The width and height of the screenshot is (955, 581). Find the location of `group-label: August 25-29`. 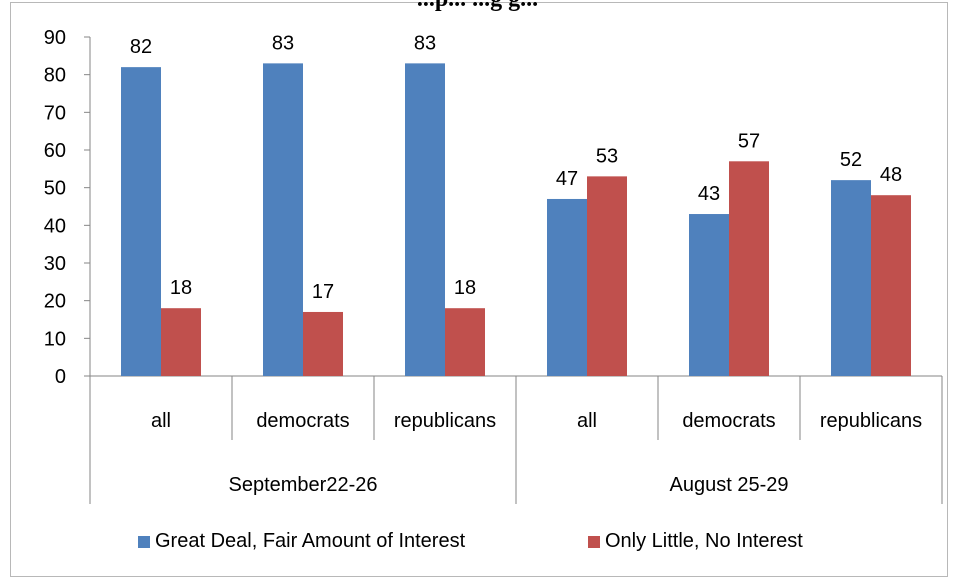

group-label: August 25-29 is located at coordinates (729, 485).